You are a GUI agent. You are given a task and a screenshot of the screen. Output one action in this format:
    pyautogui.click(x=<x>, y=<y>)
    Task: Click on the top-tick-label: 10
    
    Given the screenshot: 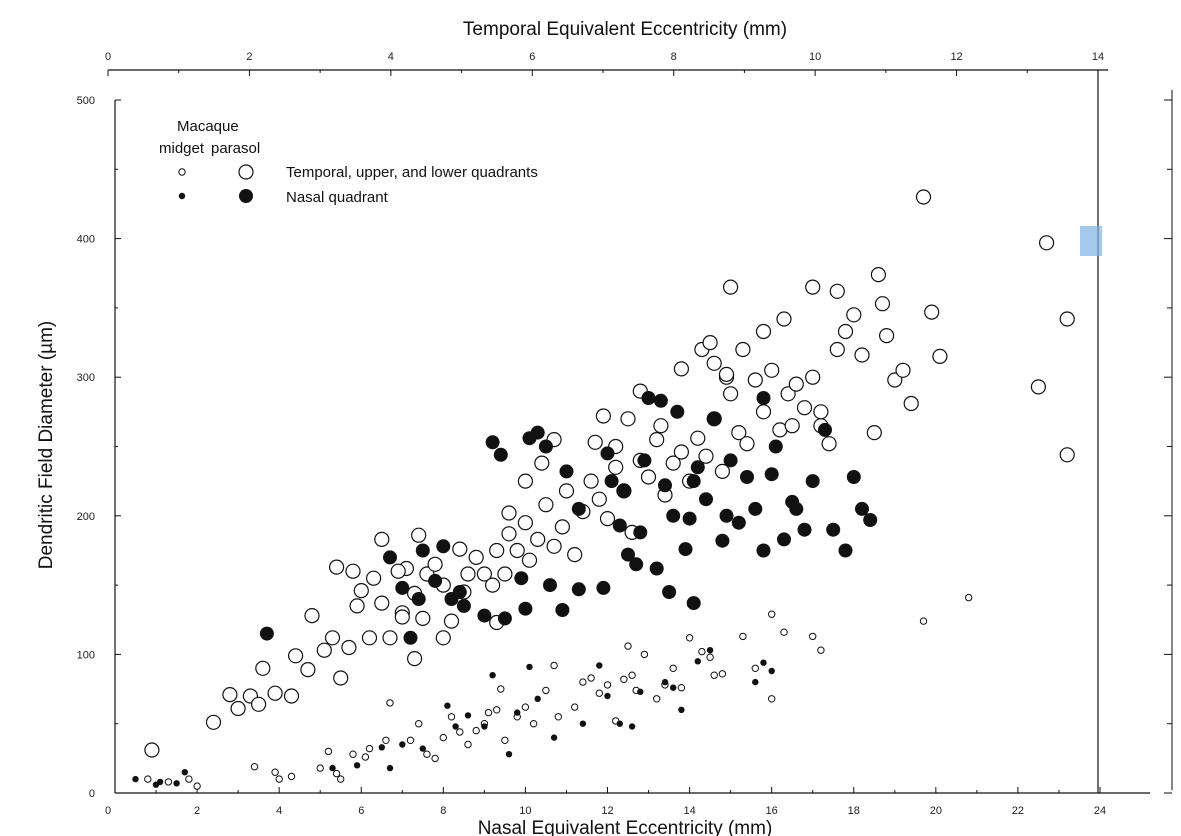 What is the action you would take?
    pyautogui.click(x=815, y=57)
    